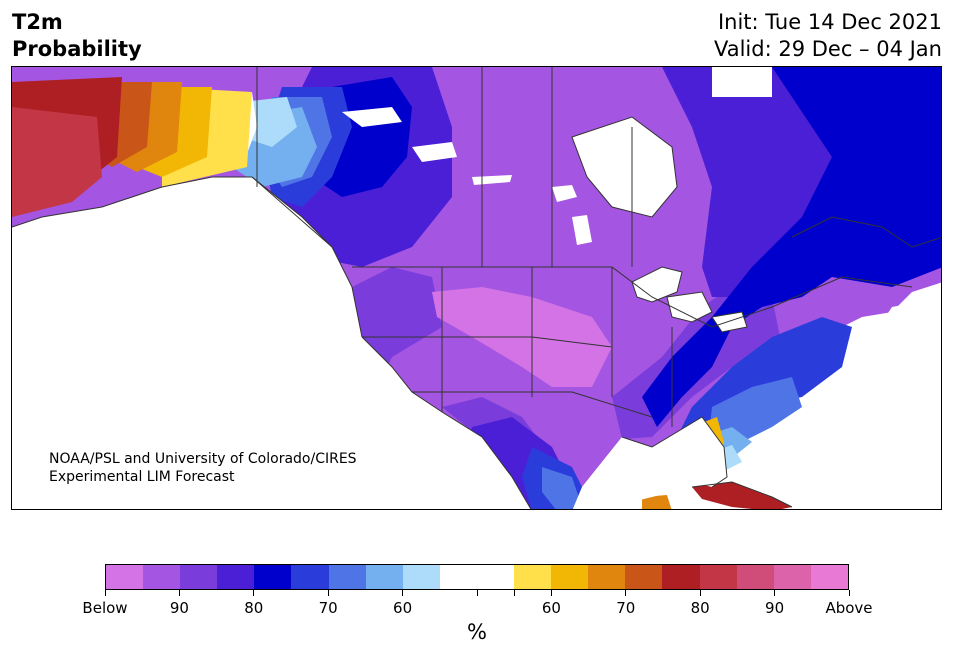 This screenshot has width=953, height=657. What do you see at coordinates (37, 22) in the screenshot?
I see `title-line-1: T2m` at bounding box center [37, 22].